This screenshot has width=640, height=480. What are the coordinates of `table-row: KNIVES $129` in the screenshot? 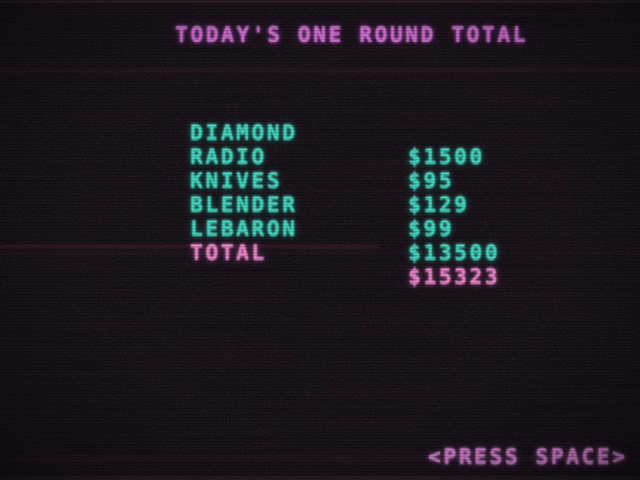 It's located at (355, 182).